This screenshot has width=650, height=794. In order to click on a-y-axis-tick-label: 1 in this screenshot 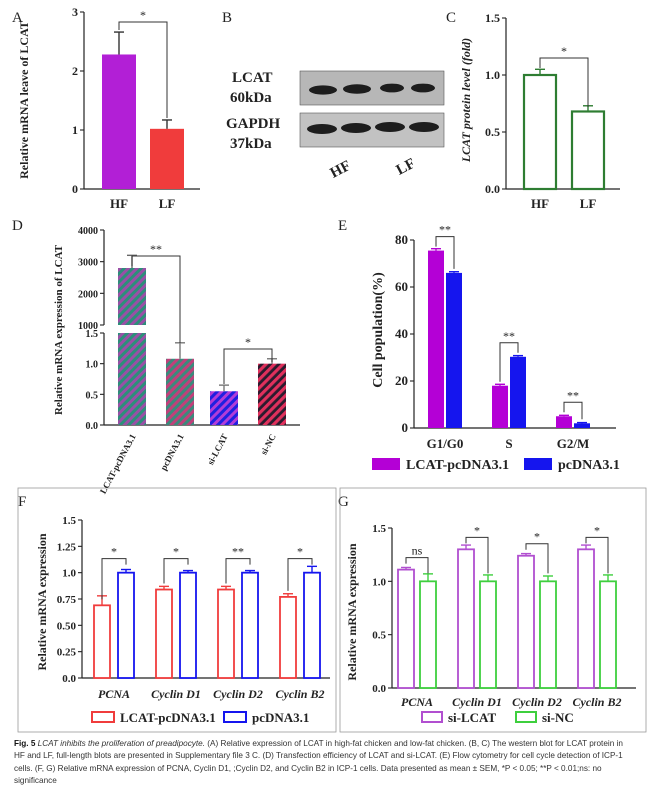, I will do `click(75, 130)`.